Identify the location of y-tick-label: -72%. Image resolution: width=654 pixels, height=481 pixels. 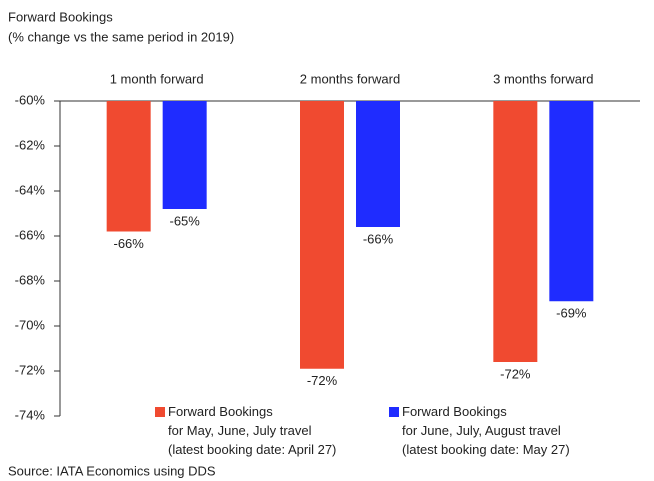
(30, 369).